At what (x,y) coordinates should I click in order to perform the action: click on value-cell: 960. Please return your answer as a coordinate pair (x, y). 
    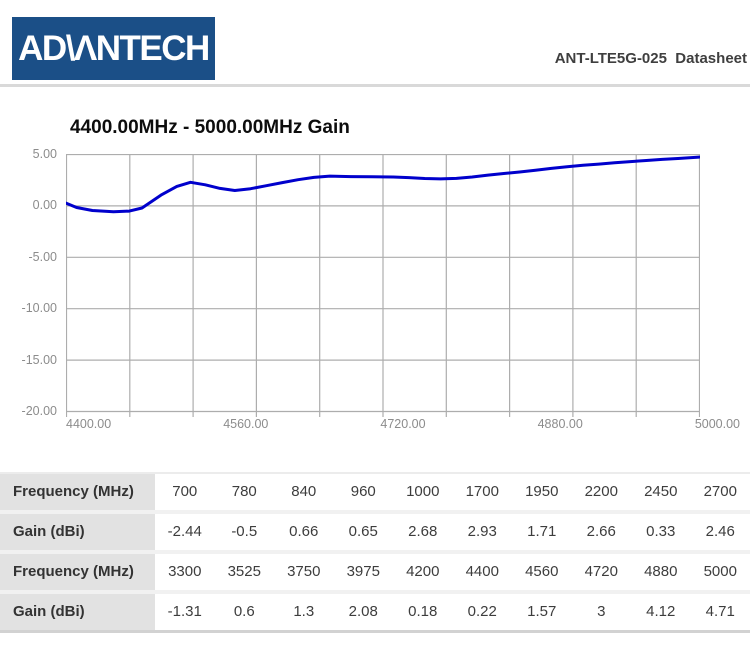
    Looking at the image, I should click on (363, 491).